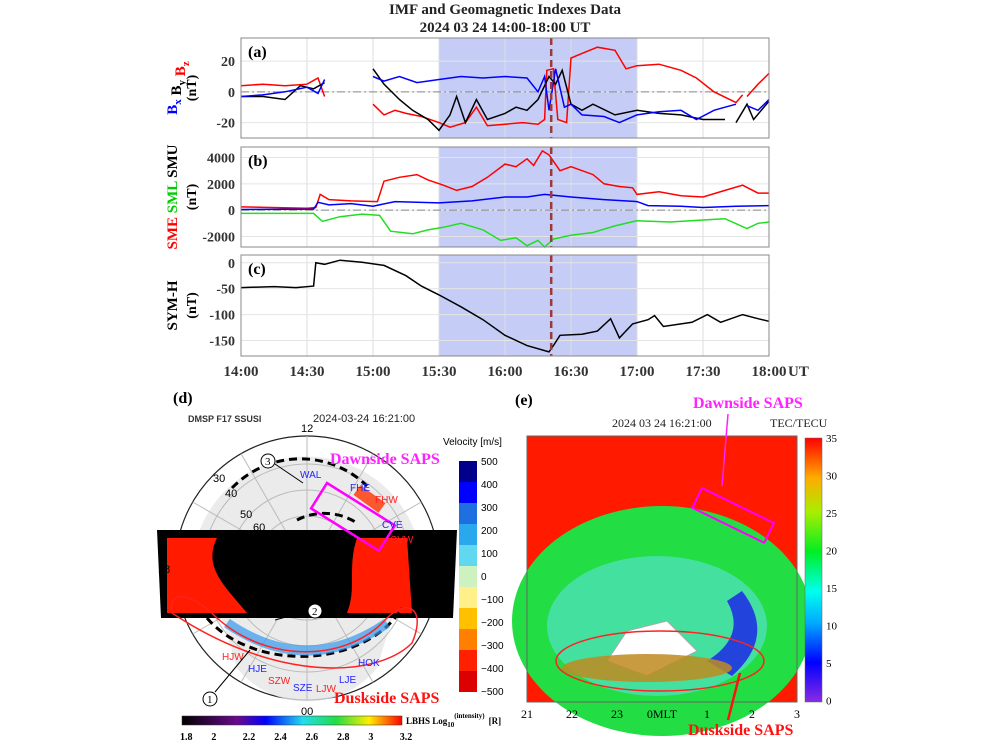 This screenshot has height=748, width=1000. I want to click on velocity-colorbar-tick: 300, so click(489, 508).